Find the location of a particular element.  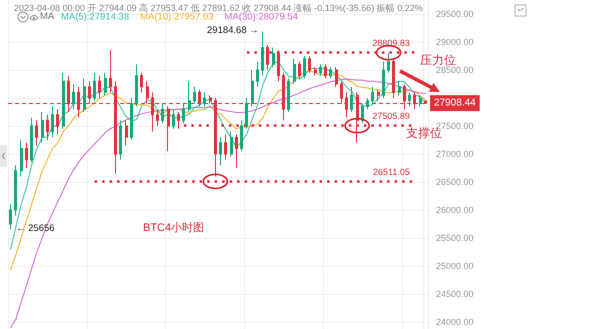

y-tick-label: 25000.00 is located at coordinates (455, 266).